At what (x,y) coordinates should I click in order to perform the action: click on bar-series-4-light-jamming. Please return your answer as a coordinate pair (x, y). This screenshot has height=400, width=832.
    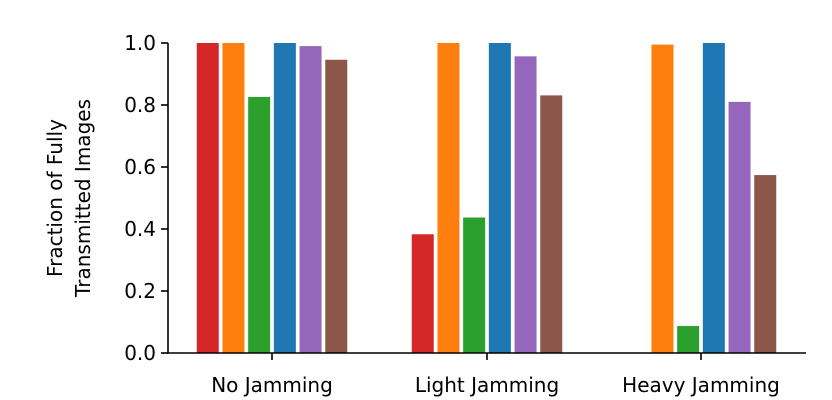
    Looking at the image, I should click on (499, 198).